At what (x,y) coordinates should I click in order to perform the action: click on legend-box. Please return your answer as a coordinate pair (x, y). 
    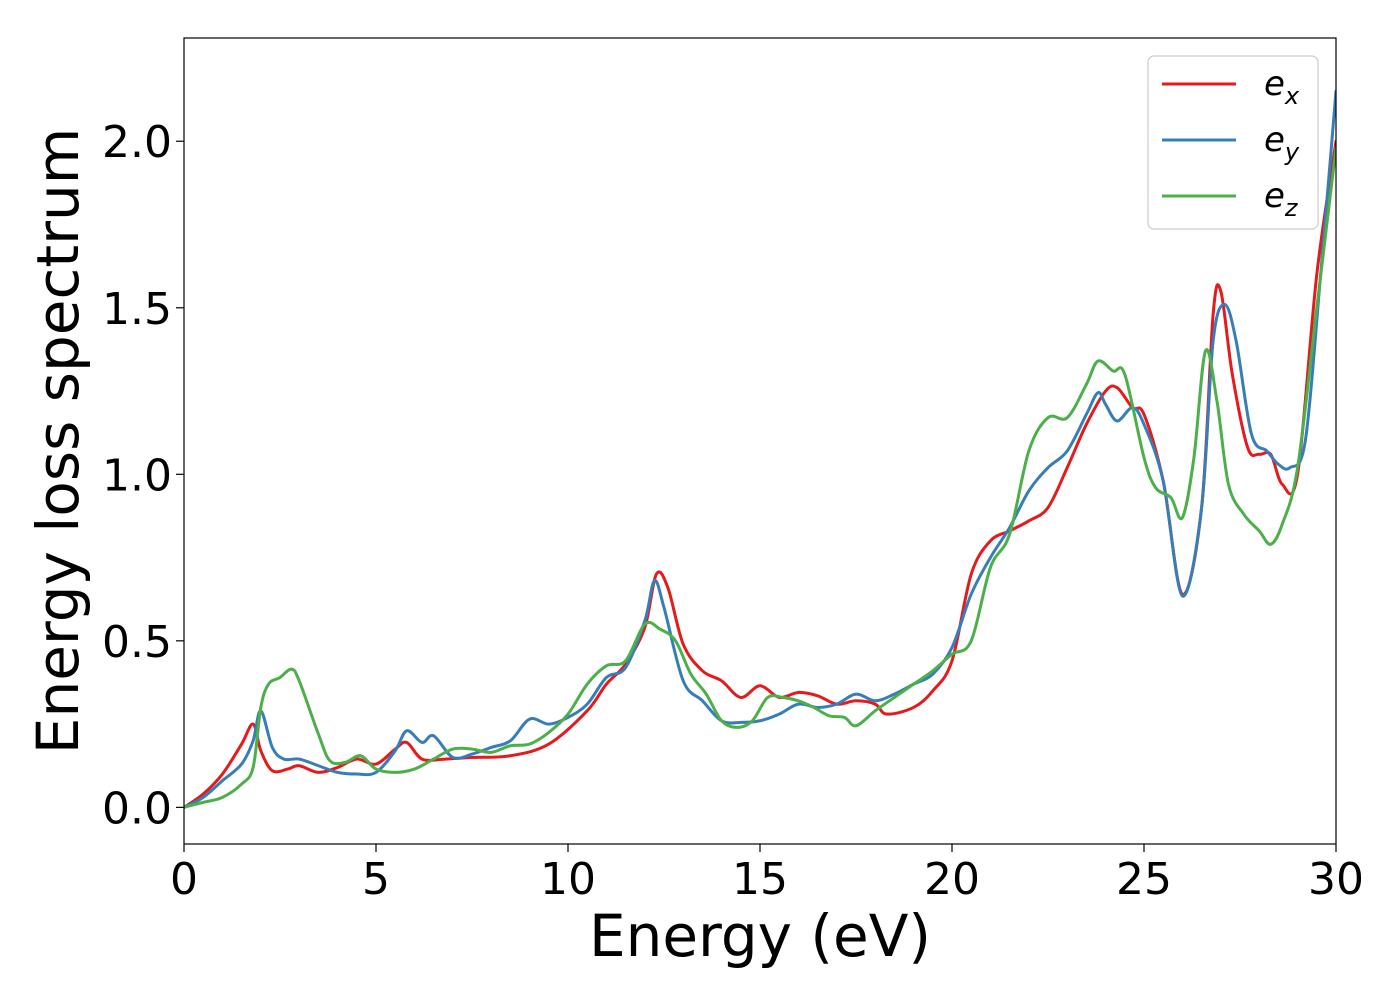
    Looking at the image, I should click on (1233, 142).